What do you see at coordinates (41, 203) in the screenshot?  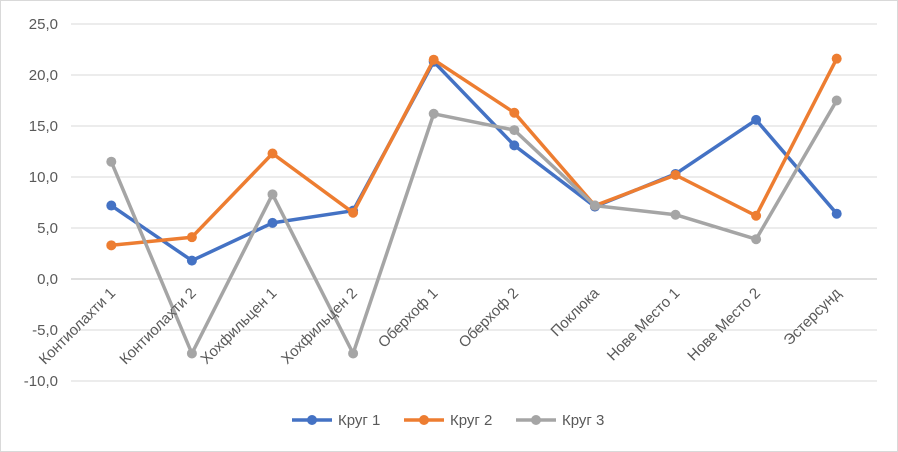 I see `y-axis-ticks: -10,0 -5,0 0,0 5,0 10,0 15,0 20,0 25,0` at bounding box center [41, 203].